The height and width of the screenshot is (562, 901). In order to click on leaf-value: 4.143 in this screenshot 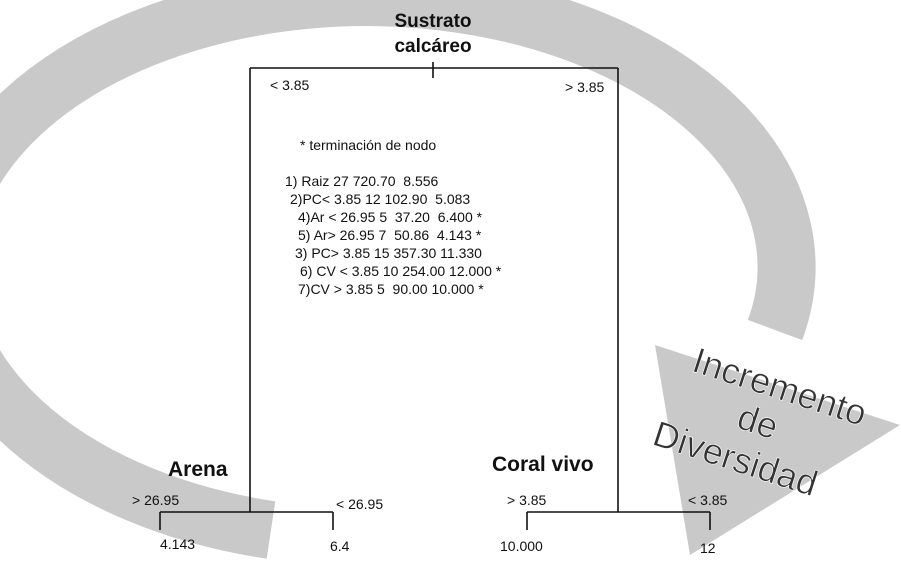, I will do `click(177, 544)`.